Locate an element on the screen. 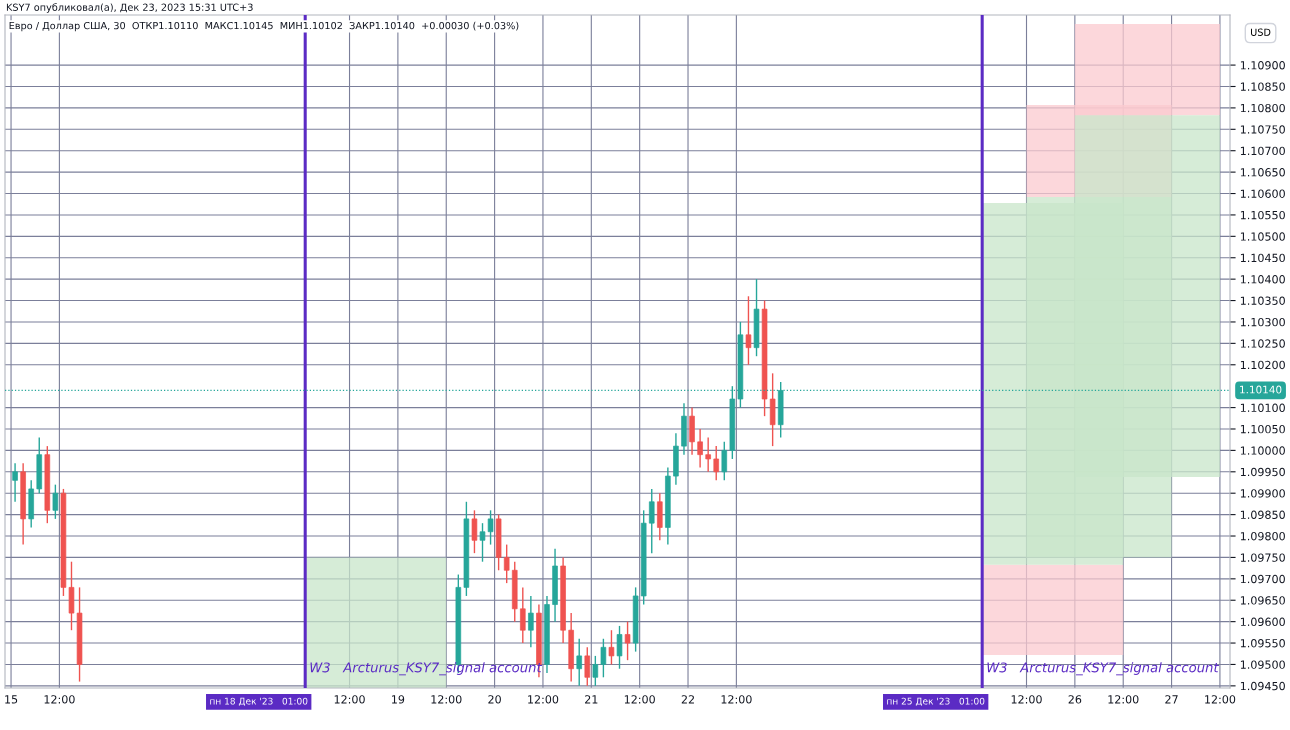 The height and width of the screenshot is (730, 1290). y-tick-label: 1.09700 is located at coordinates (1262, 579).